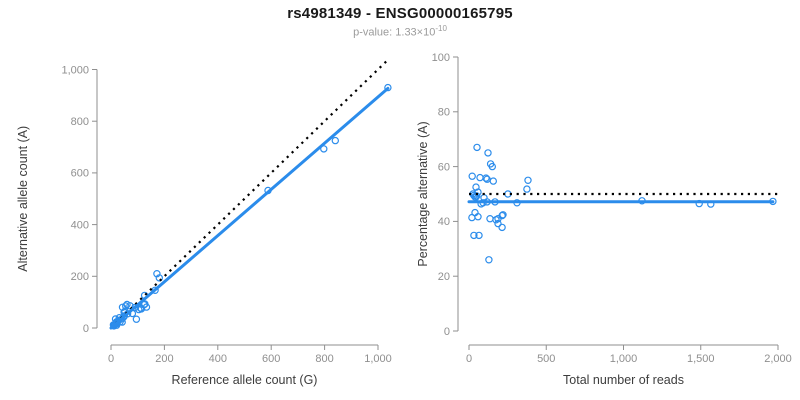  I want to click on p-value-text: p-value: 1.33×10, so click(394, 32).